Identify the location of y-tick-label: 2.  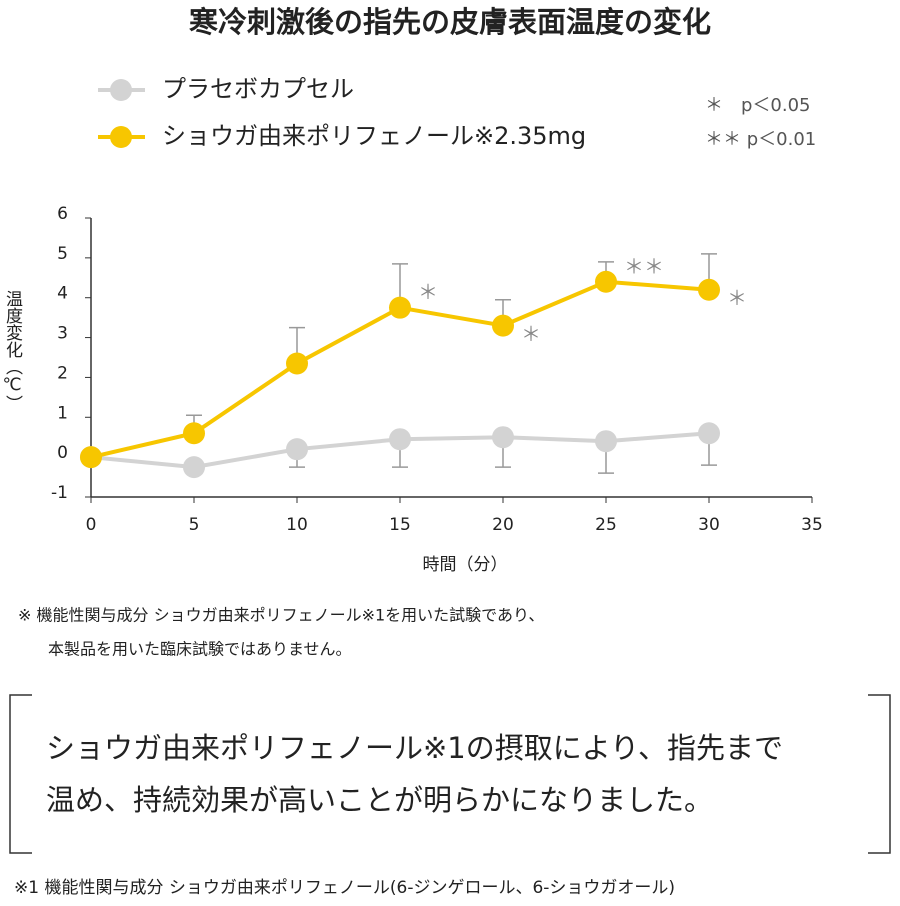
(62, 373).